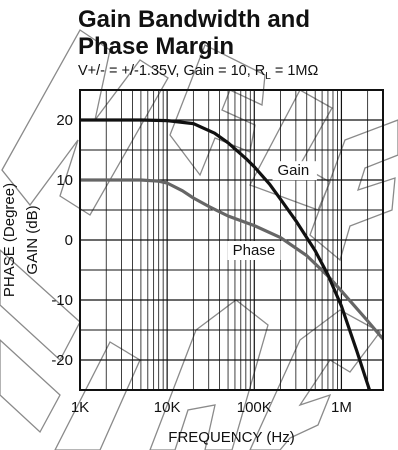 This screenshot has height=450, width=398. Describe the element at coordinates (194, 19) in the screenshot. I see `chart-title-line-1: Gain Bandwidth and` at that location.